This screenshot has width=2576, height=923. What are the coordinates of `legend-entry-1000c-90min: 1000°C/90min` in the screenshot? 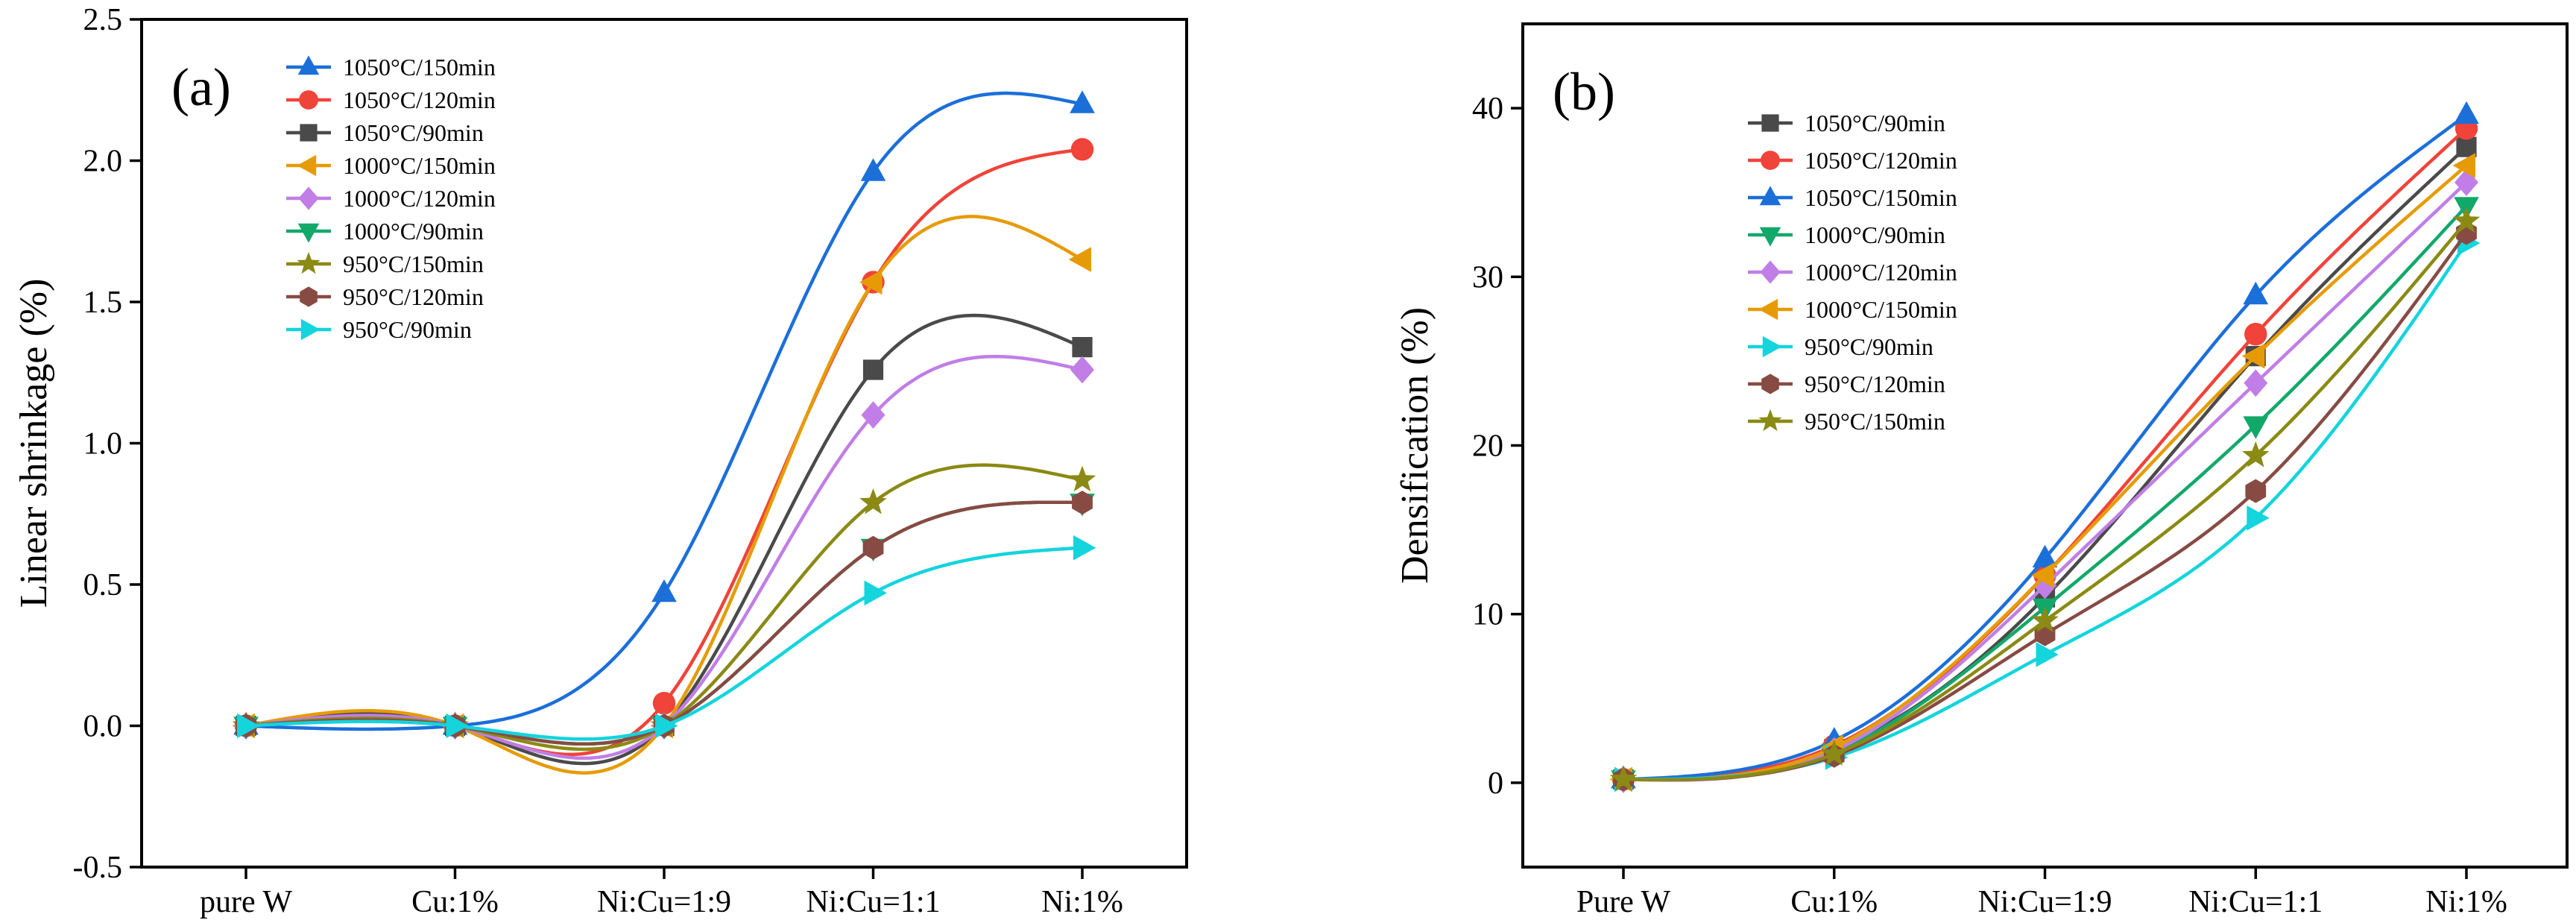 It's located at (385, 231).